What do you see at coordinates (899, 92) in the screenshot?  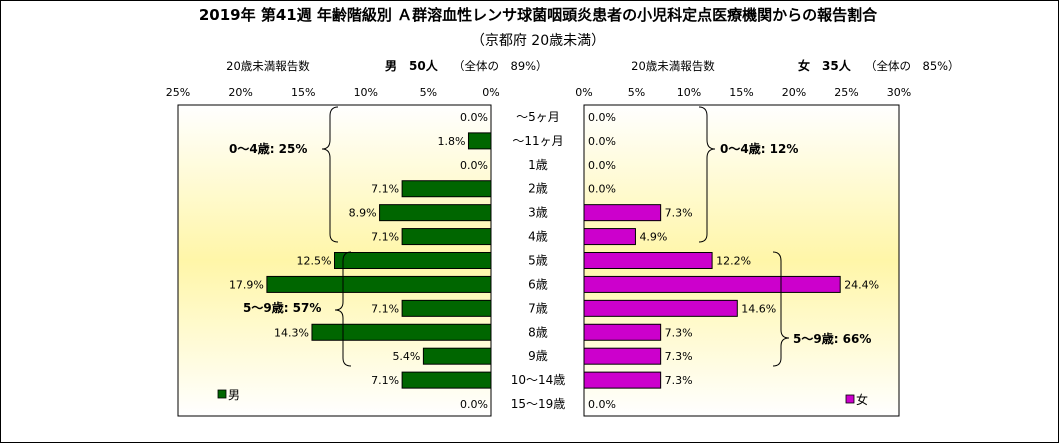 I see `female-axis-tick-30: 30%` at bounding box center [899, 92].